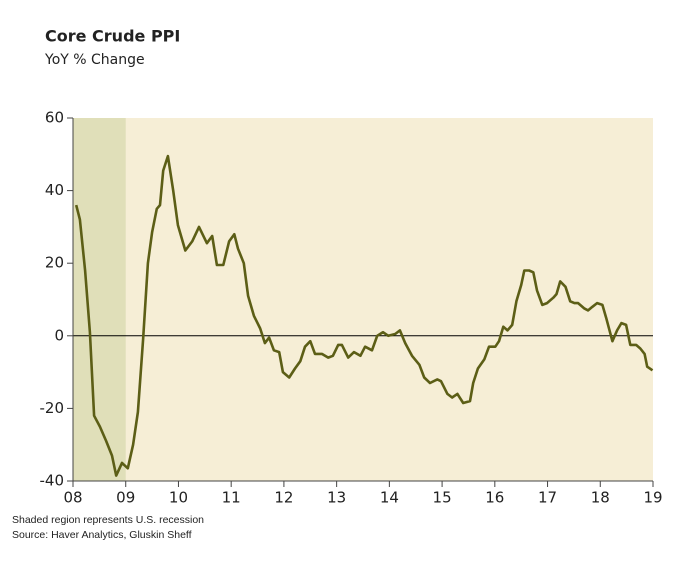 The image size is (696, 564). What do you see at coordinates (494, 498) in the screenshot?
I see `x-tick-label: 16` at bounding box center [494, 498].